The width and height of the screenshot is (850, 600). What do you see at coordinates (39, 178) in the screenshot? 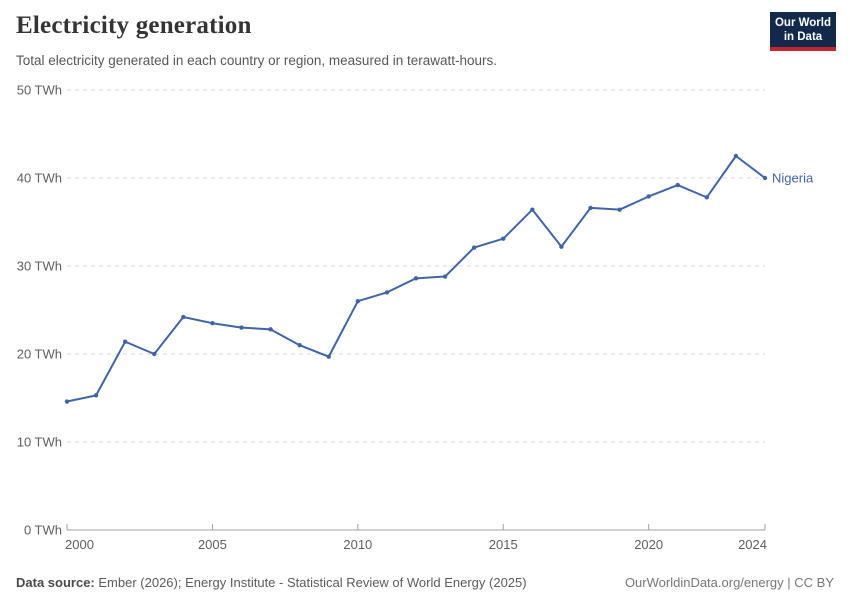
I see `y-tick-label: 40 TWh` at bounding box center [39, 178].